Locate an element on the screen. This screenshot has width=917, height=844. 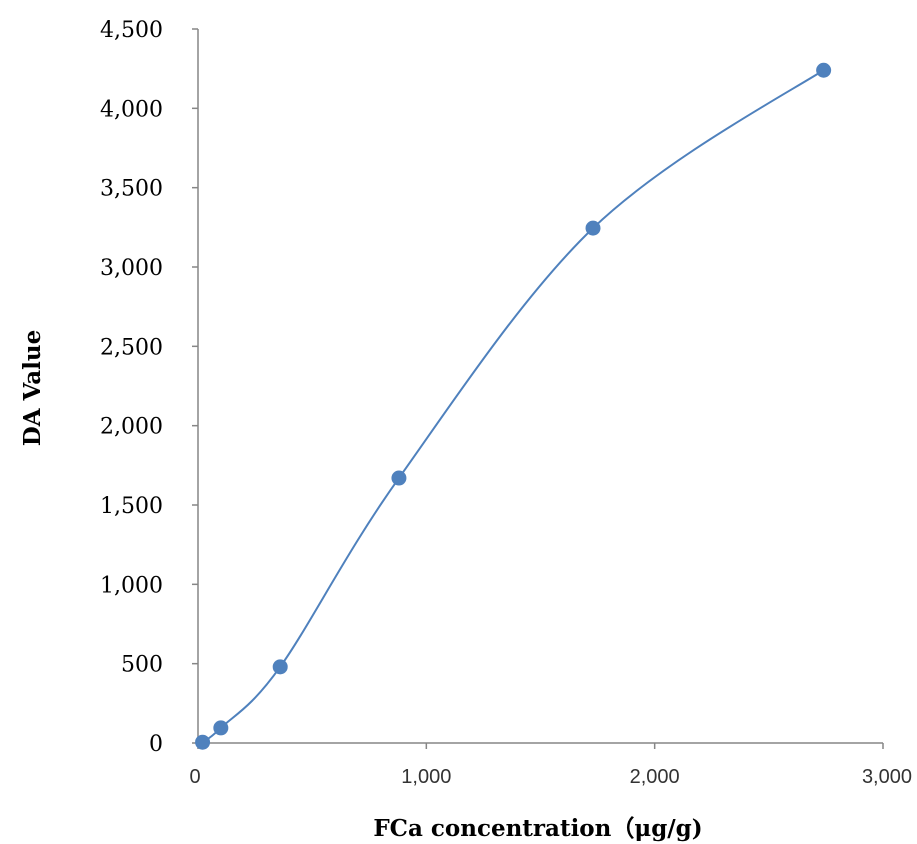
x-axis-title: FCa concentration（μg/g) is located at coordinates (537, 828).